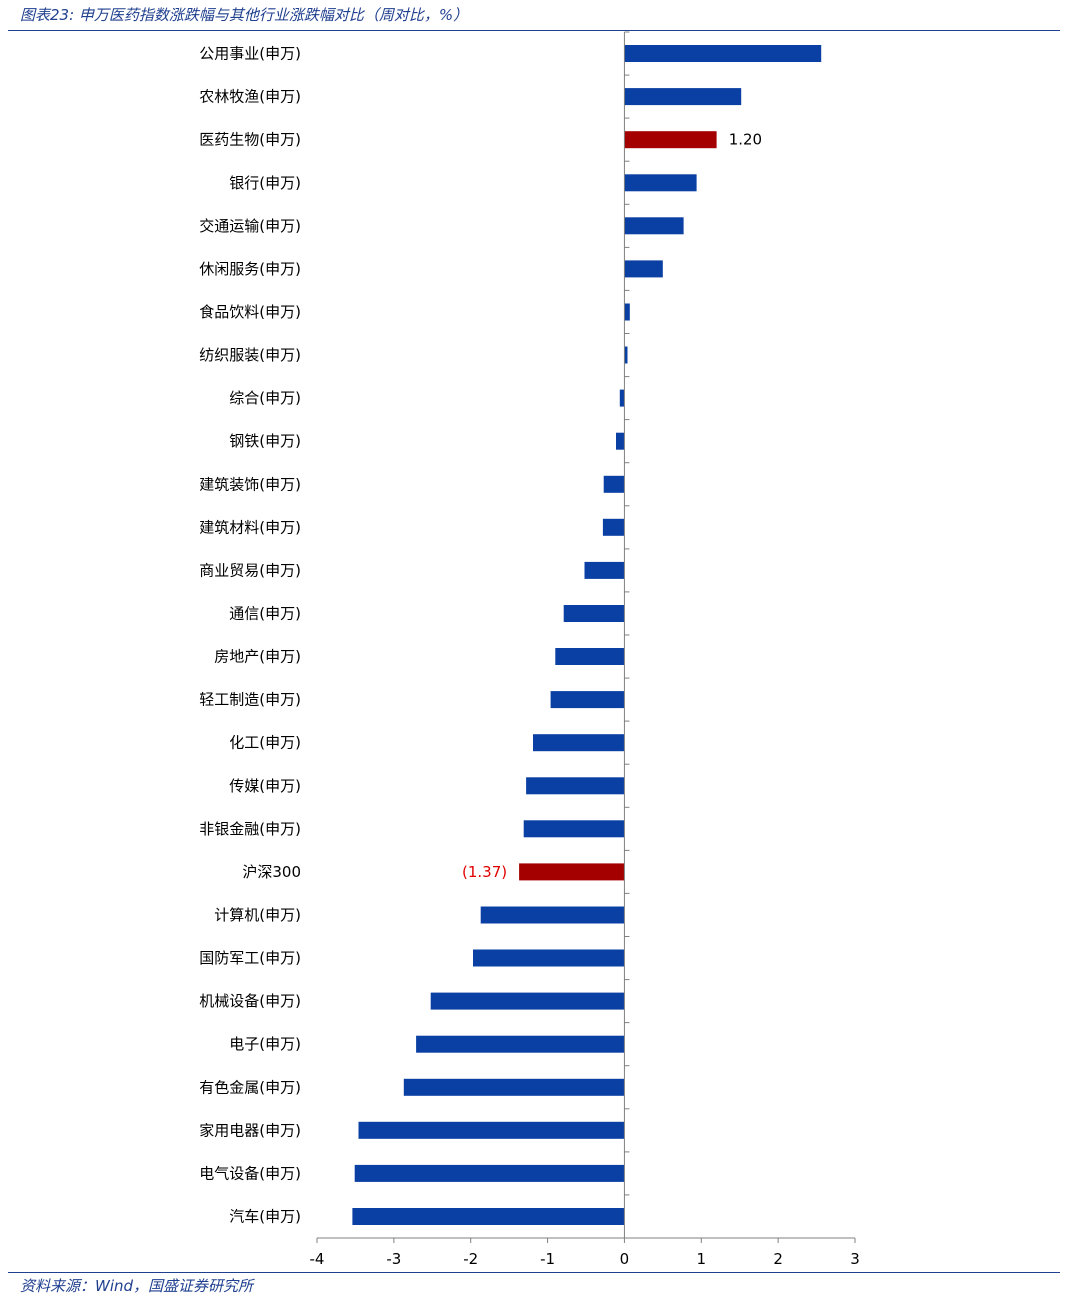 The width and height of the screenshot is (1065, 1298). I want to click on x-tick-label: 2, so click(778, 1259).